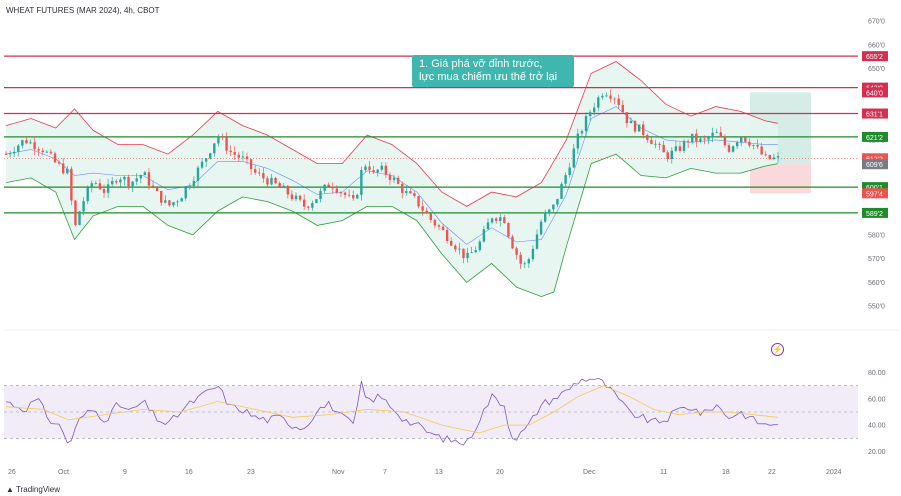 Image resolution: width=901 pixels, height=496 pixels. What do you see at coordinates (877, 452) in the screenshot?
I see `rsi-tick-label: 20.00` at bounding box center [877, 452].